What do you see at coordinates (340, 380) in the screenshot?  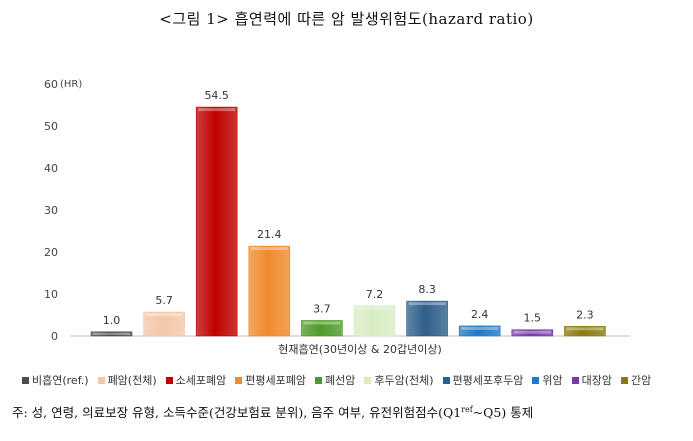 I see `legend-label-5: 폐선암` at bounding box center [340, 380].